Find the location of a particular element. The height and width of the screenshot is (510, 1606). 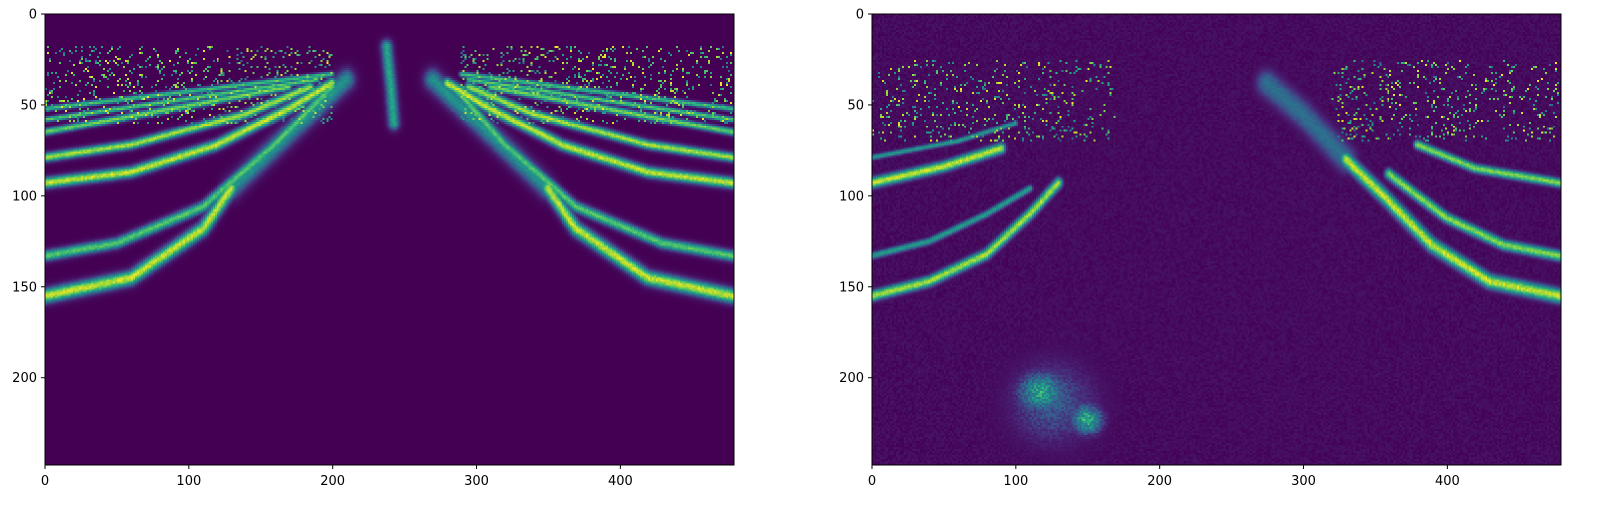

y-tick-label-left-0: 0 is located at coordinates (33, 15).